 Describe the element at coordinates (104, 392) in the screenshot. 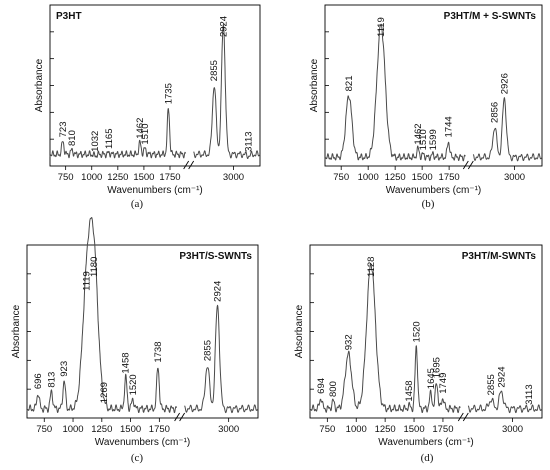

I see `peak-label: 1269` at that location.